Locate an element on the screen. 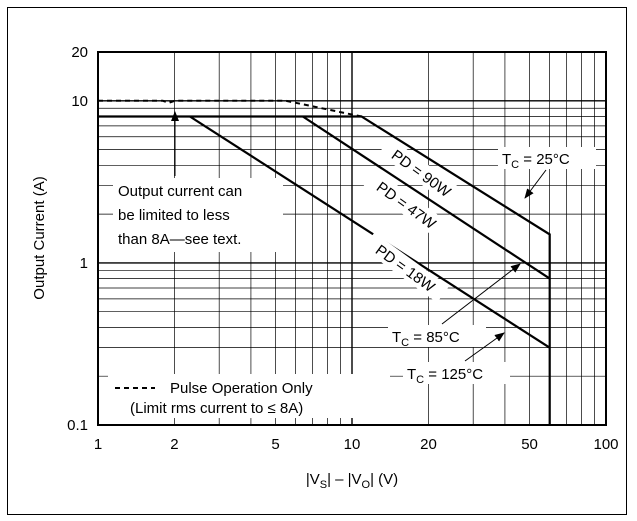 The image size is (637, 521). pulse-legend-note: (Limit rms current to ≤ 8A) is located at coordinates (216, 408).